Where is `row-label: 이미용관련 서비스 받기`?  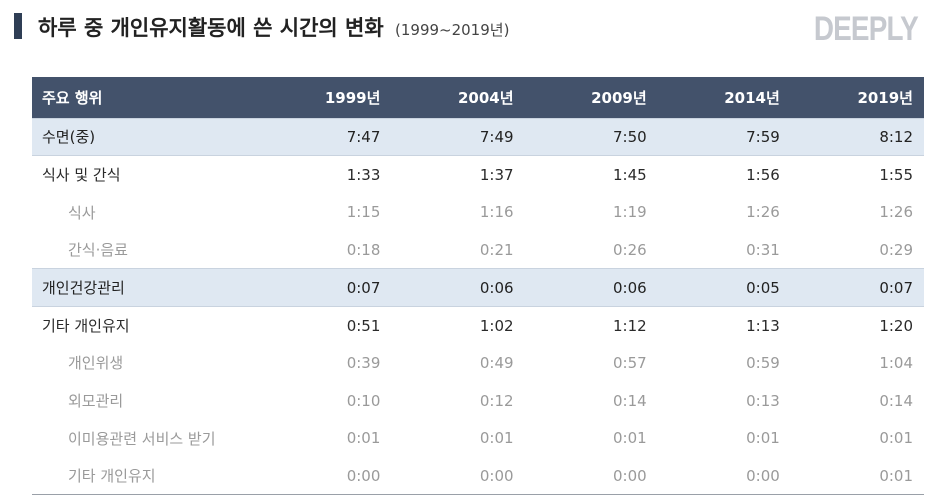
row-label: 이미용관련 서비스 받기 is located at coordinates (142, 438).